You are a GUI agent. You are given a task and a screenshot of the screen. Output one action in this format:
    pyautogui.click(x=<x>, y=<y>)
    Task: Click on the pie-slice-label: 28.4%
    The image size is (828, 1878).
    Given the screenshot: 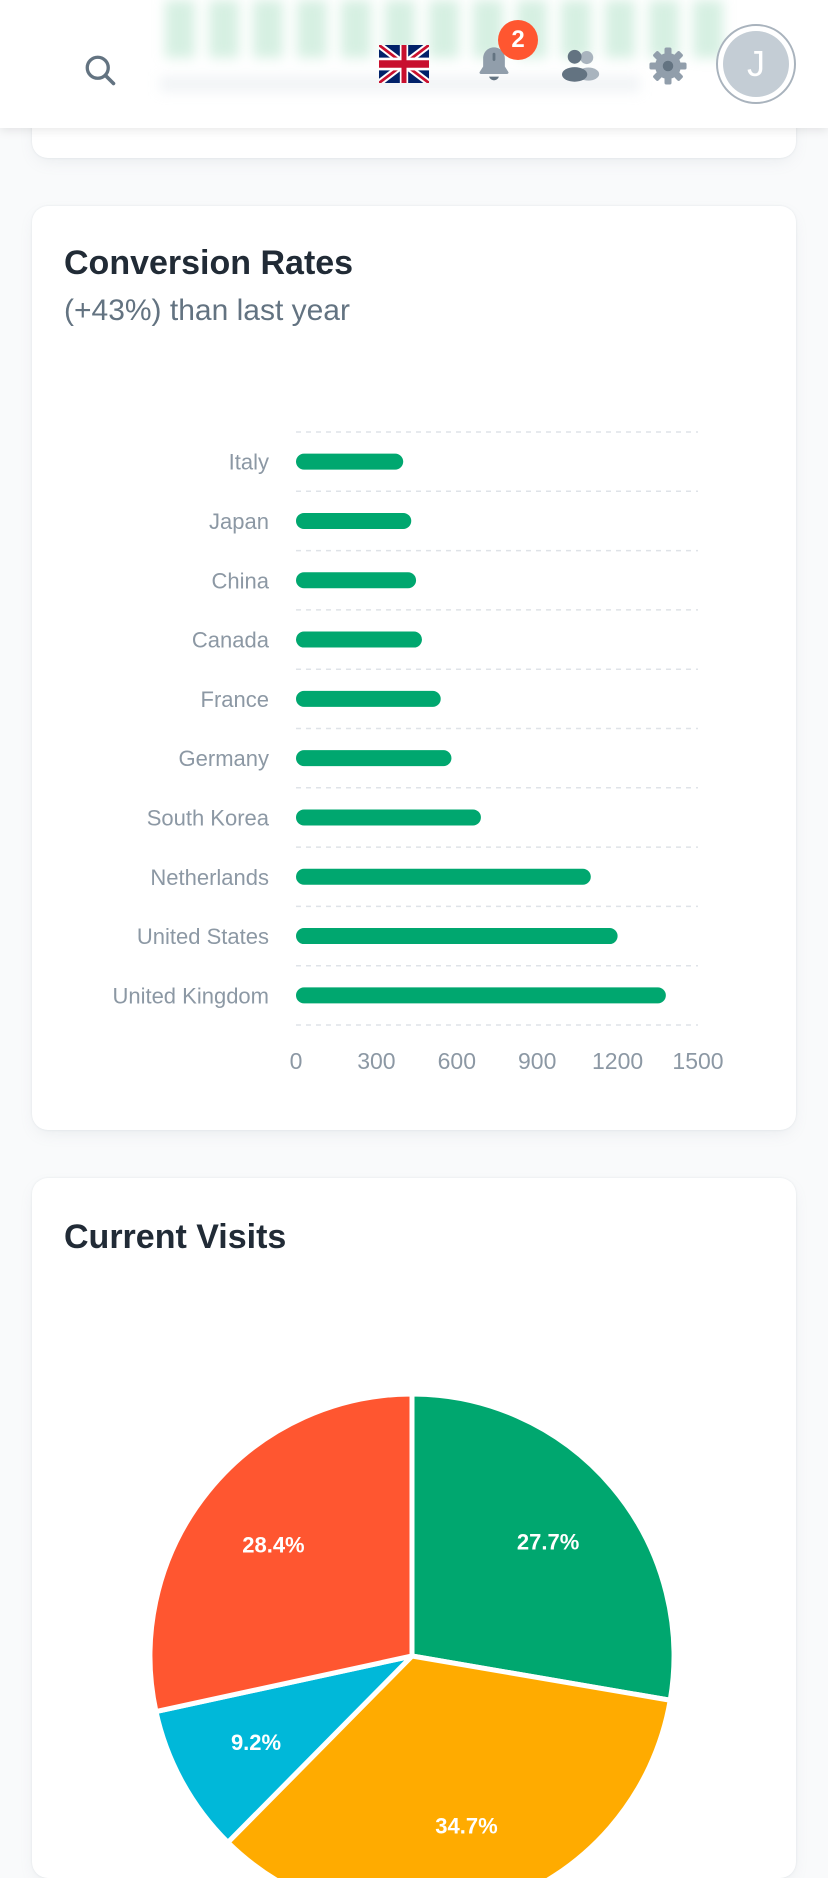 What is the action you would take?
    pyautogui.click(x=273, y=1544)
    